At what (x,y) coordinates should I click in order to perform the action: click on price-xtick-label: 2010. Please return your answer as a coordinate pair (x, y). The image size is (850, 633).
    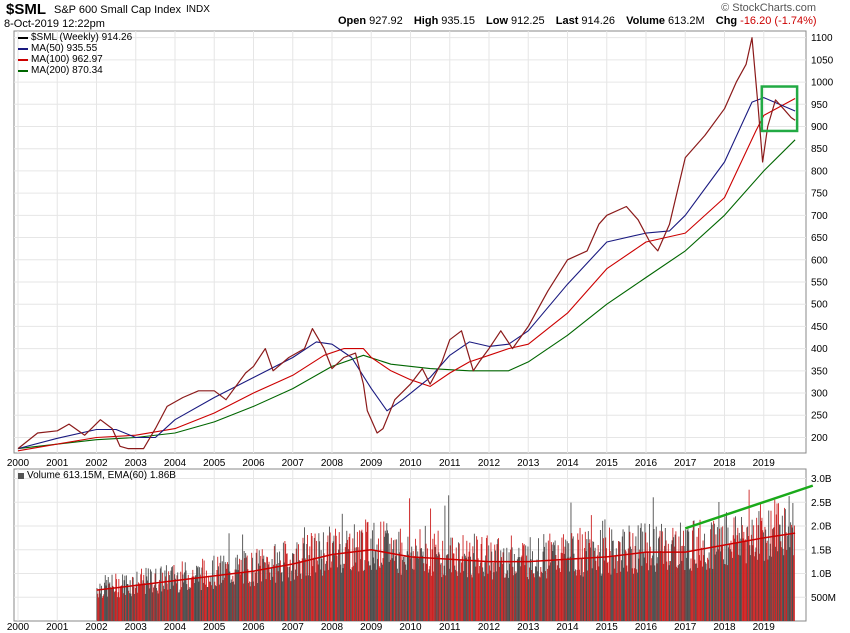
    Looking at the image, I should click on (410, 463).